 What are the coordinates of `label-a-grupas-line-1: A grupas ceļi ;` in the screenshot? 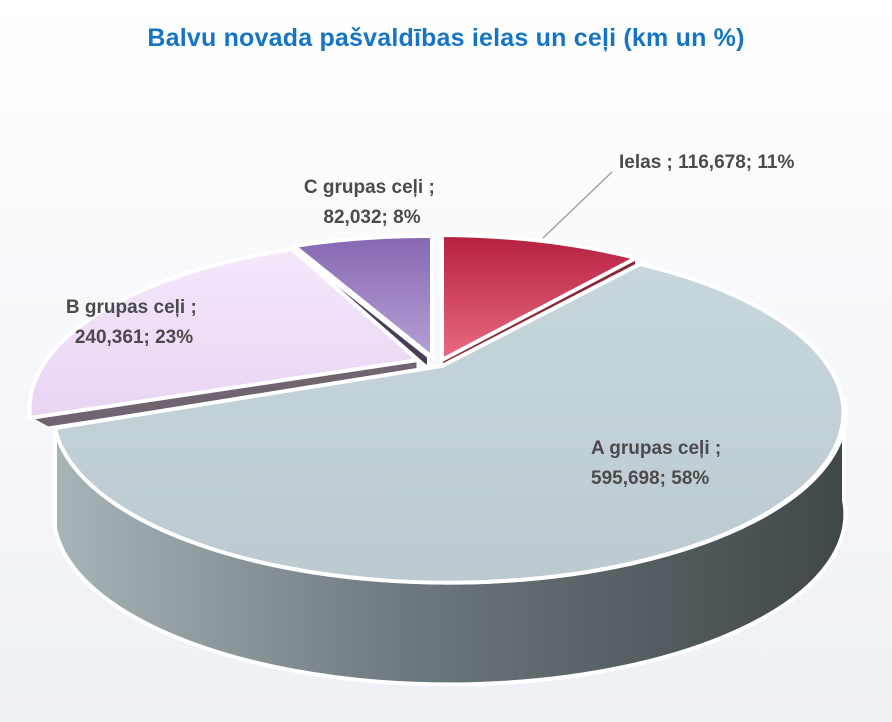 It's located at (656, 448).